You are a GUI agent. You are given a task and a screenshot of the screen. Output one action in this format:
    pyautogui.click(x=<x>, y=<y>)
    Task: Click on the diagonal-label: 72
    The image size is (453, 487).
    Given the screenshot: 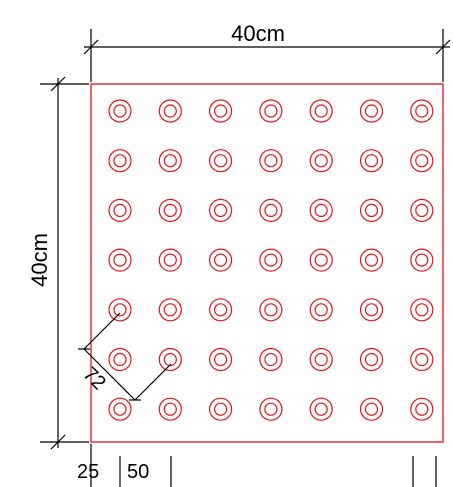 What is the action you would take?
    pyautogui.click(x=94, y=378)
    